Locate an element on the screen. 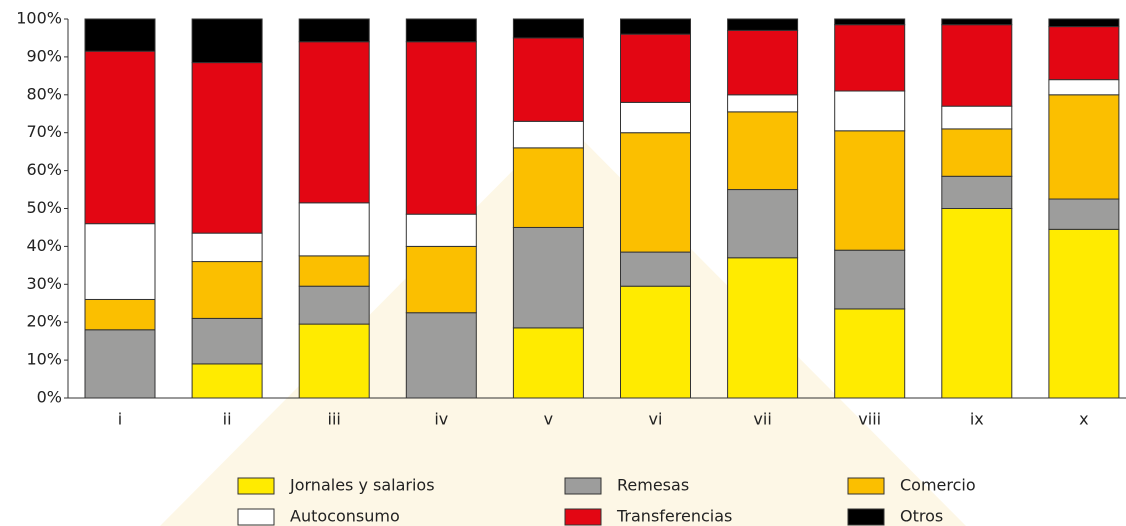  x-tick-label: i is located at coordinates (120, 419).